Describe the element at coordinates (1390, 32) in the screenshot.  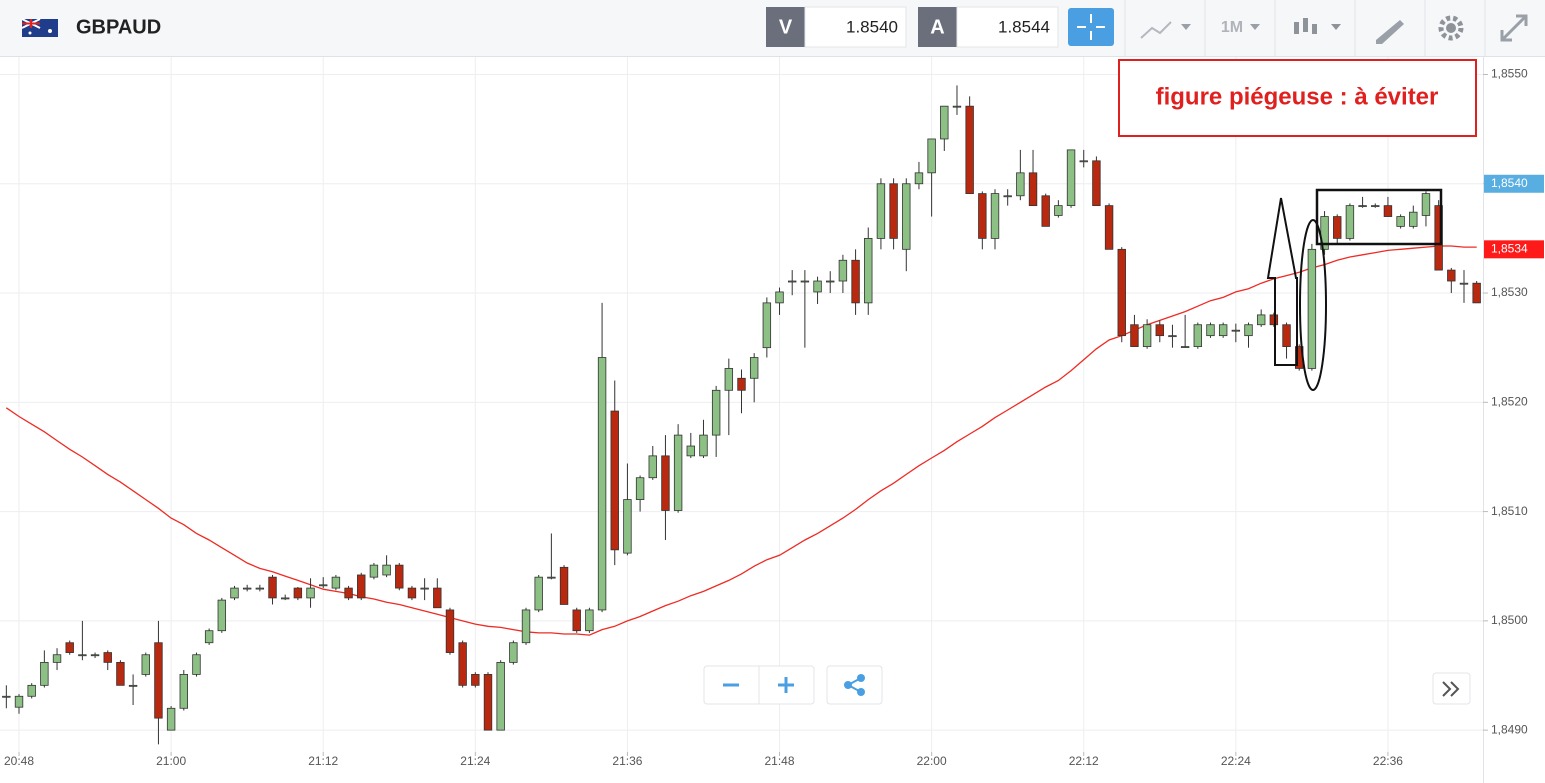
I see `draw-button` at that location.